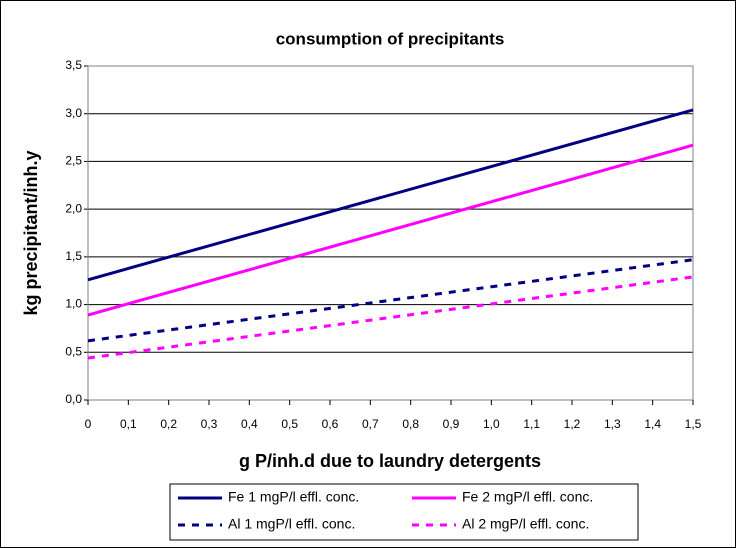 This screenshot has width=736, height=548. Describe the element at coordinates (289, 424) in the screenshot. I see `x-tick-label: 0,5` at that location.